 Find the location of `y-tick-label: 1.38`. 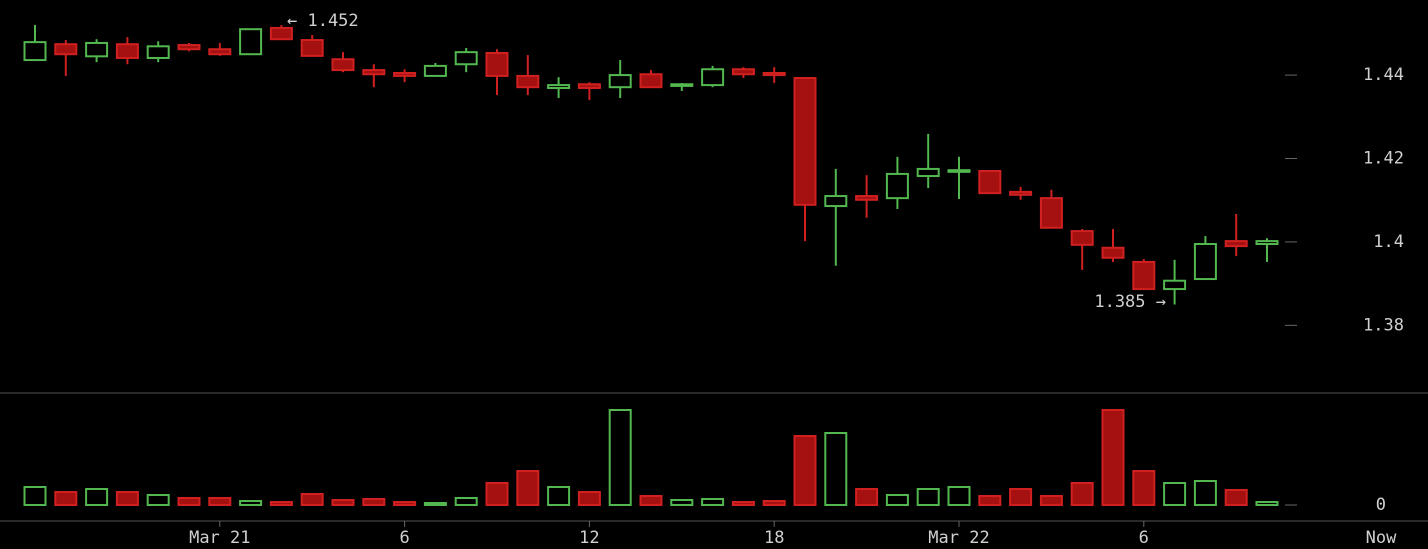

y-tick-label: 1.38 is located at coordinates (1383, 325).